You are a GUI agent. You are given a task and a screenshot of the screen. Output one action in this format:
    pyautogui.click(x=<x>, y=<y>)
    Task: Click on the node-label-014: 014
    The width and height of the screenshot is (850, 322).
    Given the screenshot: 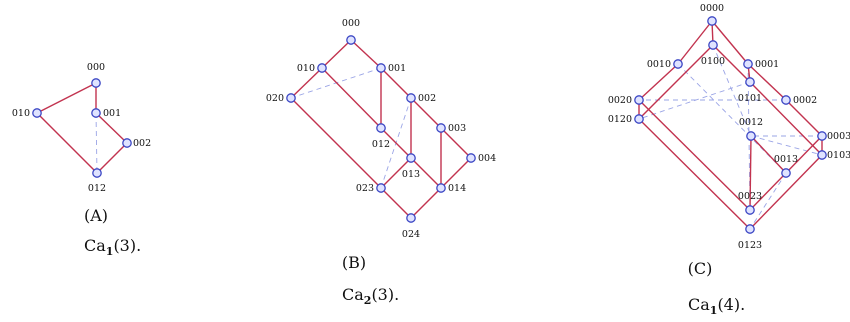 What is the action you would take?
    pyautogui.click(x=457, y=188)
    